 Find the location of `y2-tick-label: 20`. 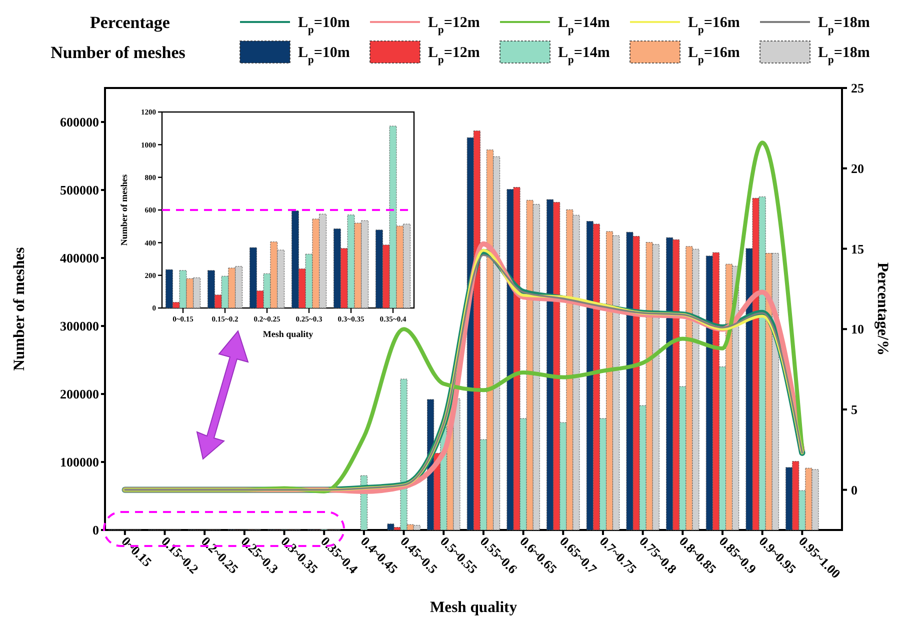

y2-tick-label: 20 is located at coordinates (857, 168).